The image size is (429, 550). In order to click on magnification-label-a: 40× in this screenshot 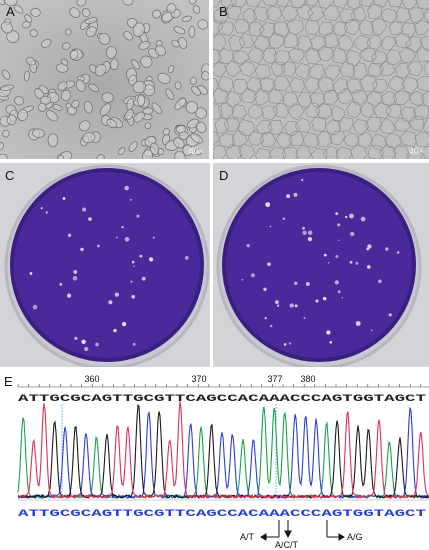, I will do `click(196, 151)`.